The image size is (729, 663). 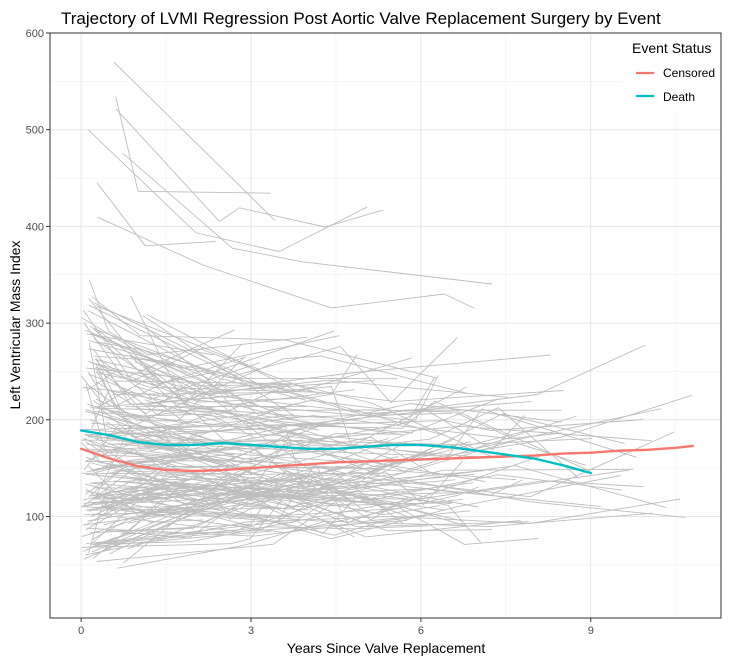 I want to click on series-line-censored, so click(x=386, y=458).